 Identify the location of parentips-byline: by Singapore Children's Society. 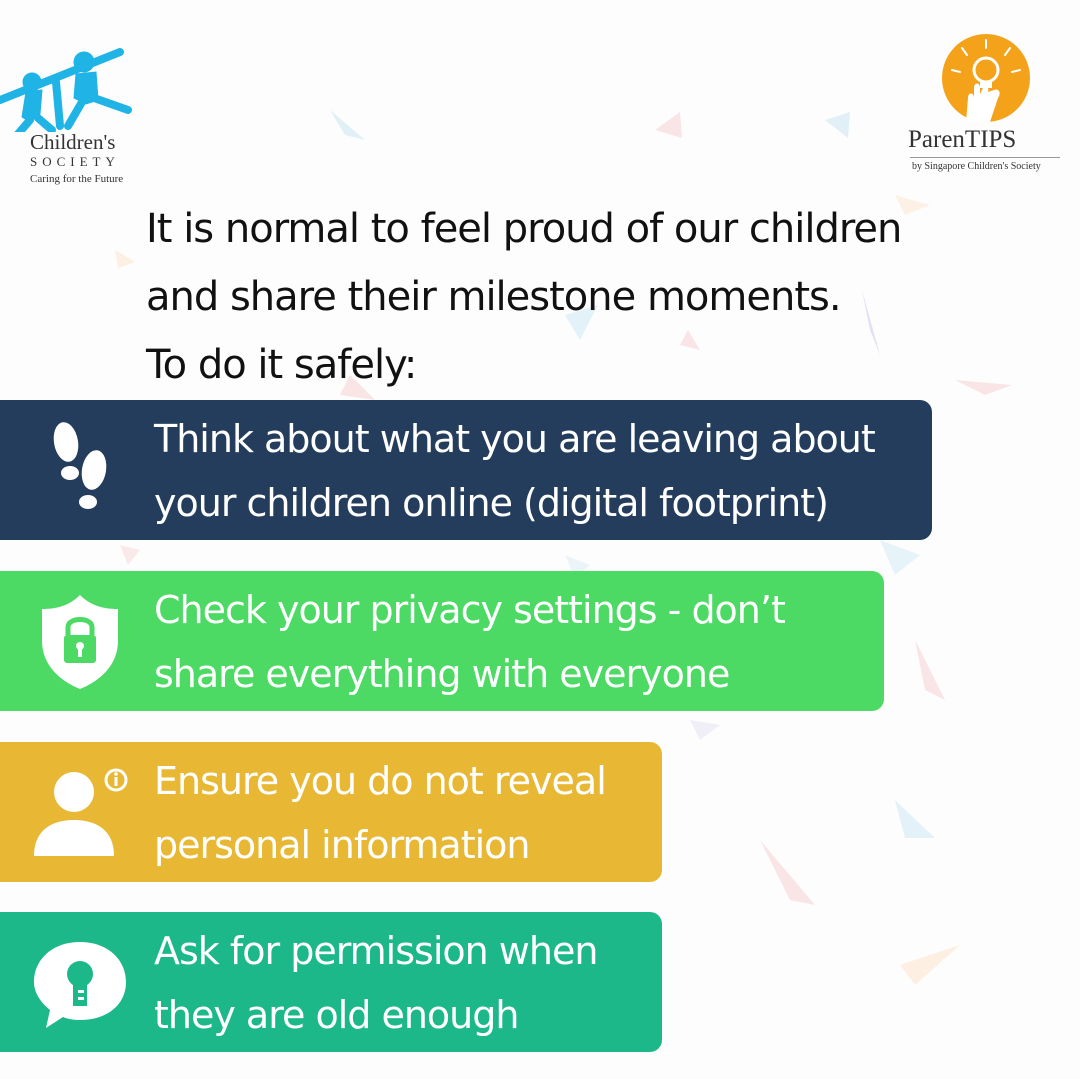
(976, 166).